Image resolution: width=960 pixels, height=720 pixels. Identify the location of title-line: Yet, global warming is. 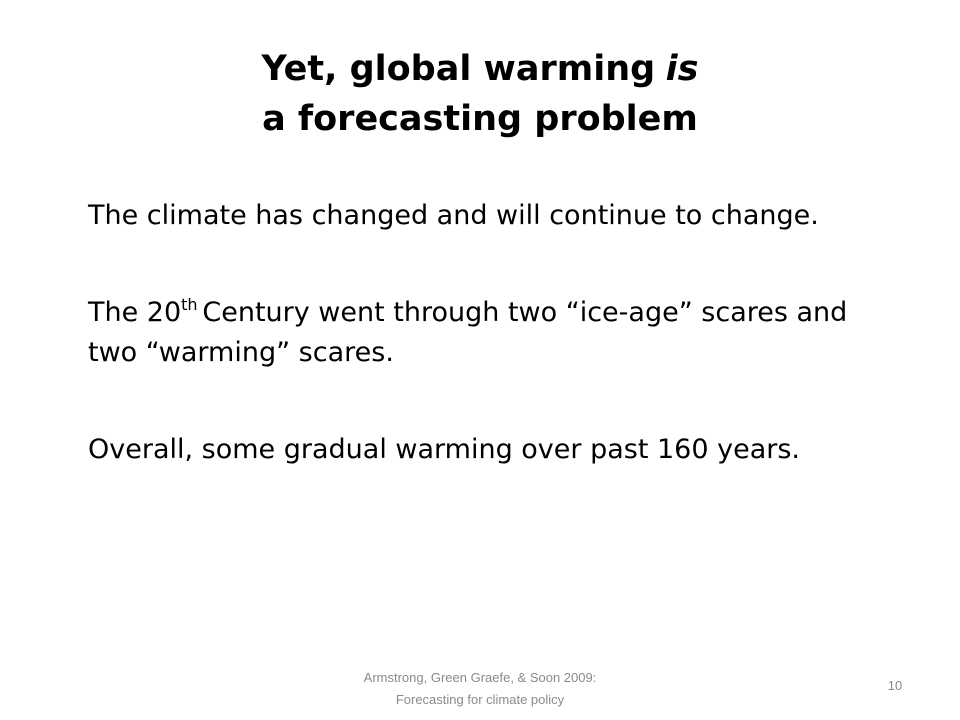
(480, 69).